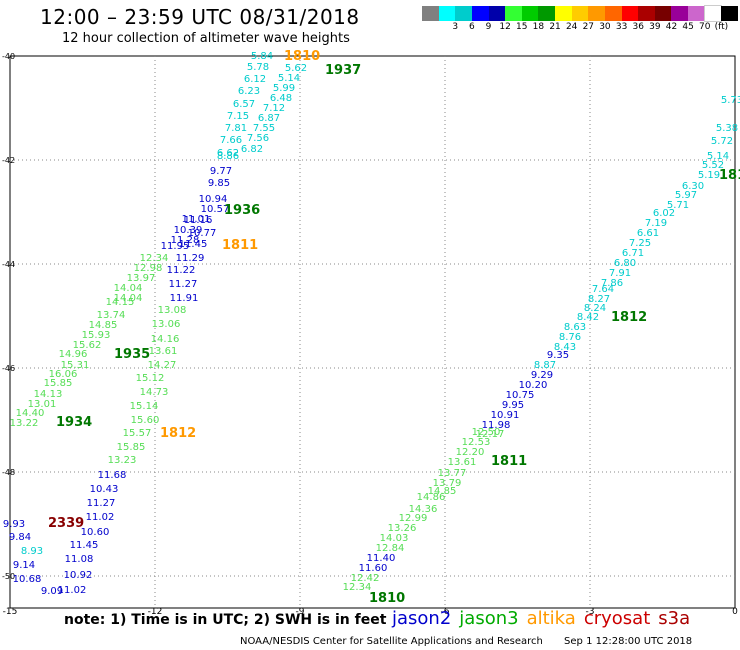 The width and height of the screenshot is (740, 650). Describe the element at coordinates (462, 462) in the screenshot. I see `wave-height-value: 13.61` at that location.